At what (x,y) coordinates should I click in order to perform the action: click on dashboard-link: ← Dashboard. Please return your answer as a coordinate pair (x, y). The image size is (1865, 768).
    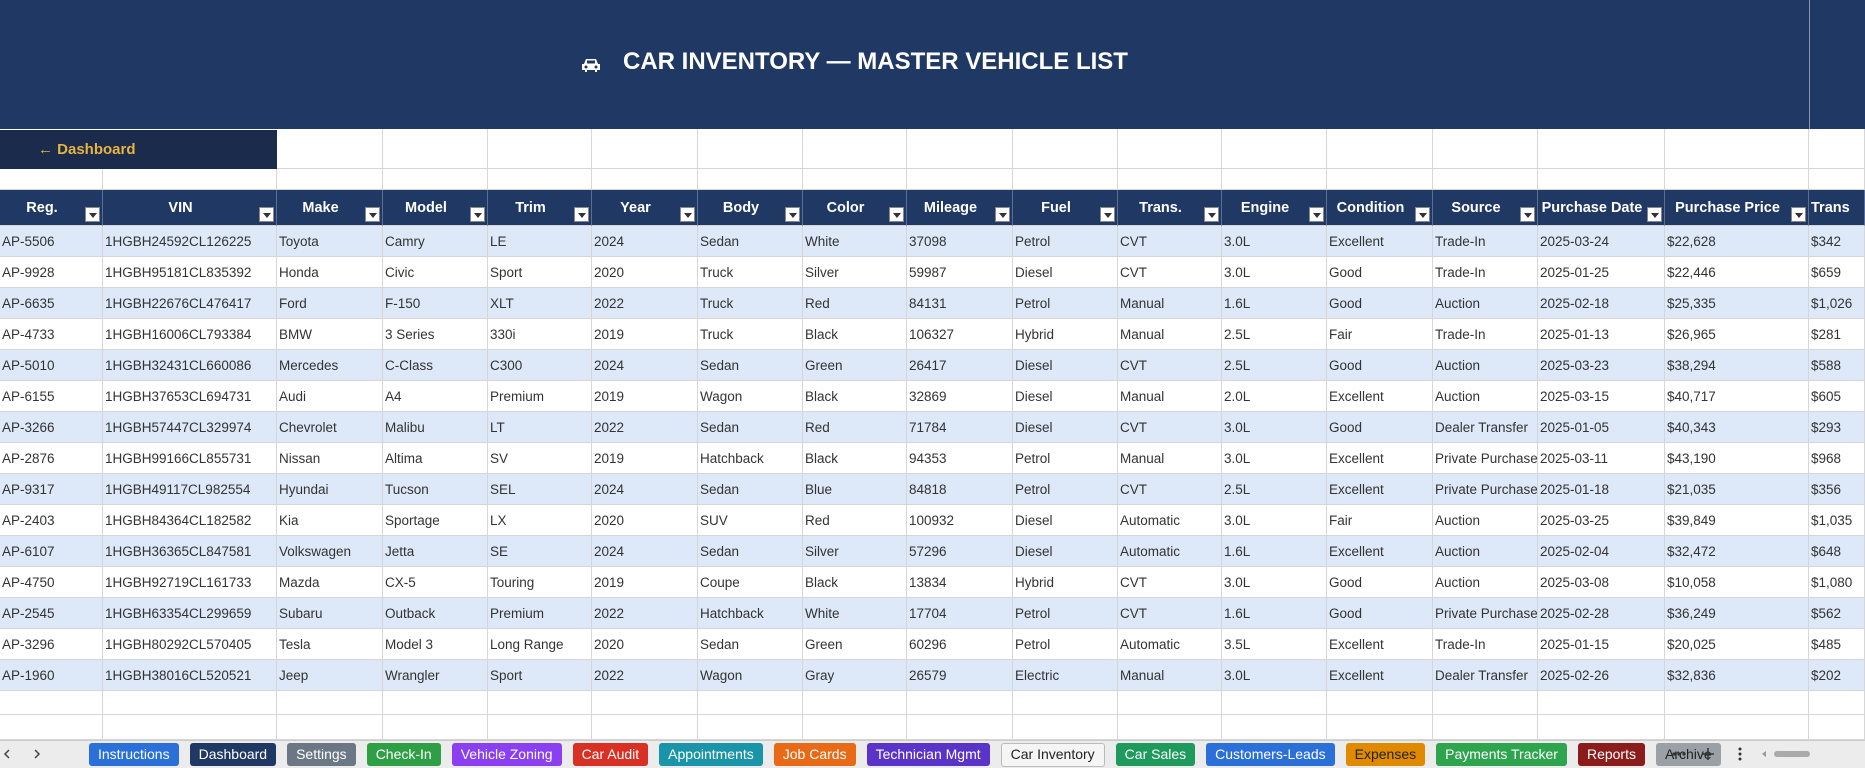
    Looking at the image, I should click on (138, 149).